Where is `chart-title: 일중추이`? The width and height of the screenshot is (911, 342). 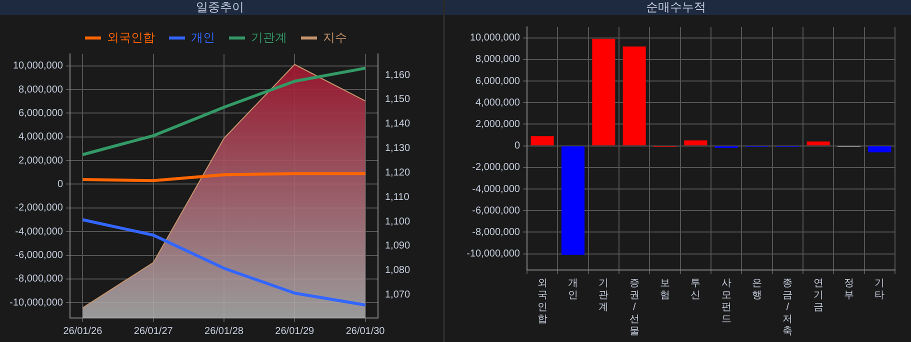 chart-title: 일중추이 is located at coordinates (220, 7).